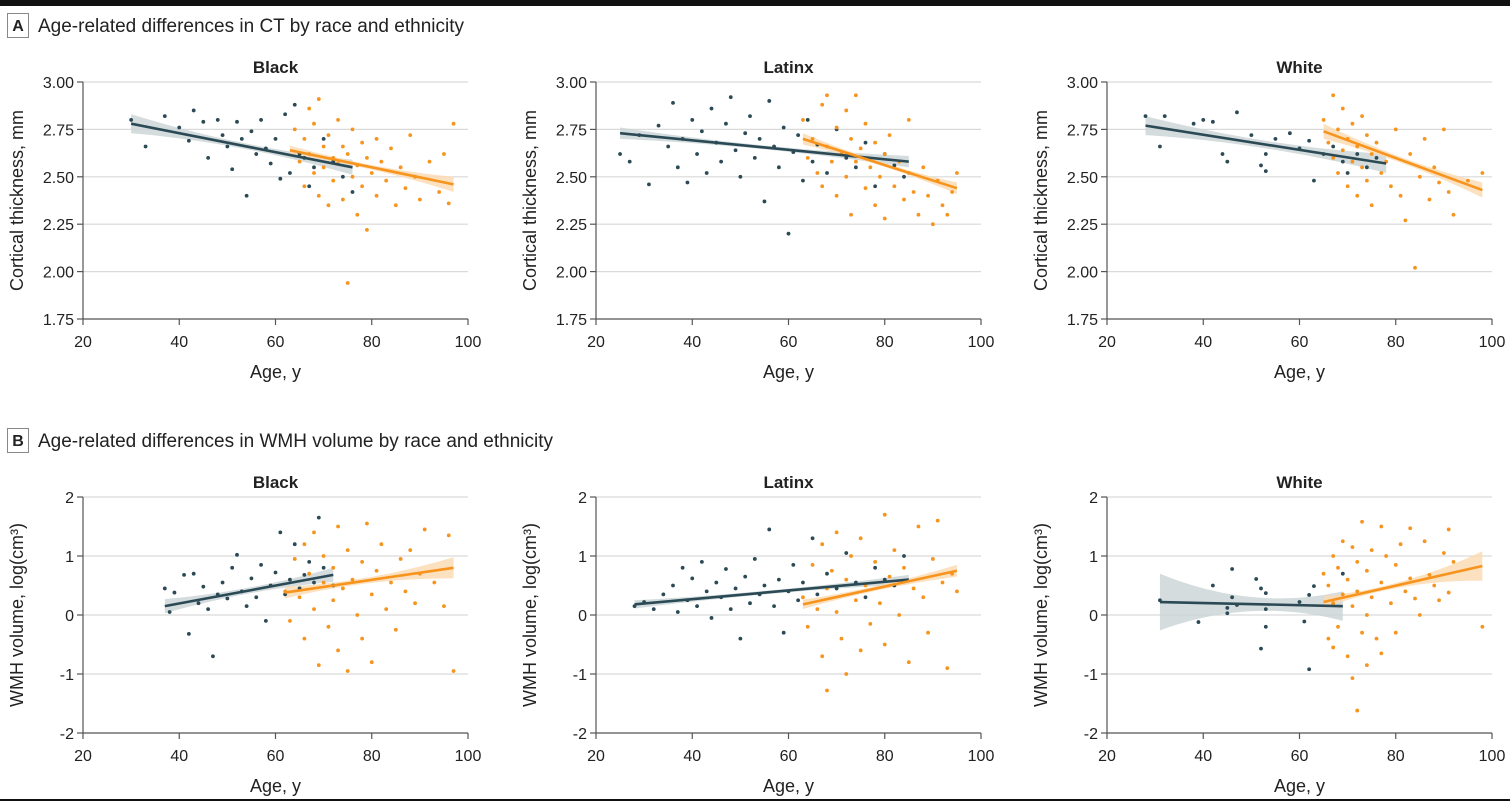  I want to click on x-tick-label: 80, so click(1396, 342).